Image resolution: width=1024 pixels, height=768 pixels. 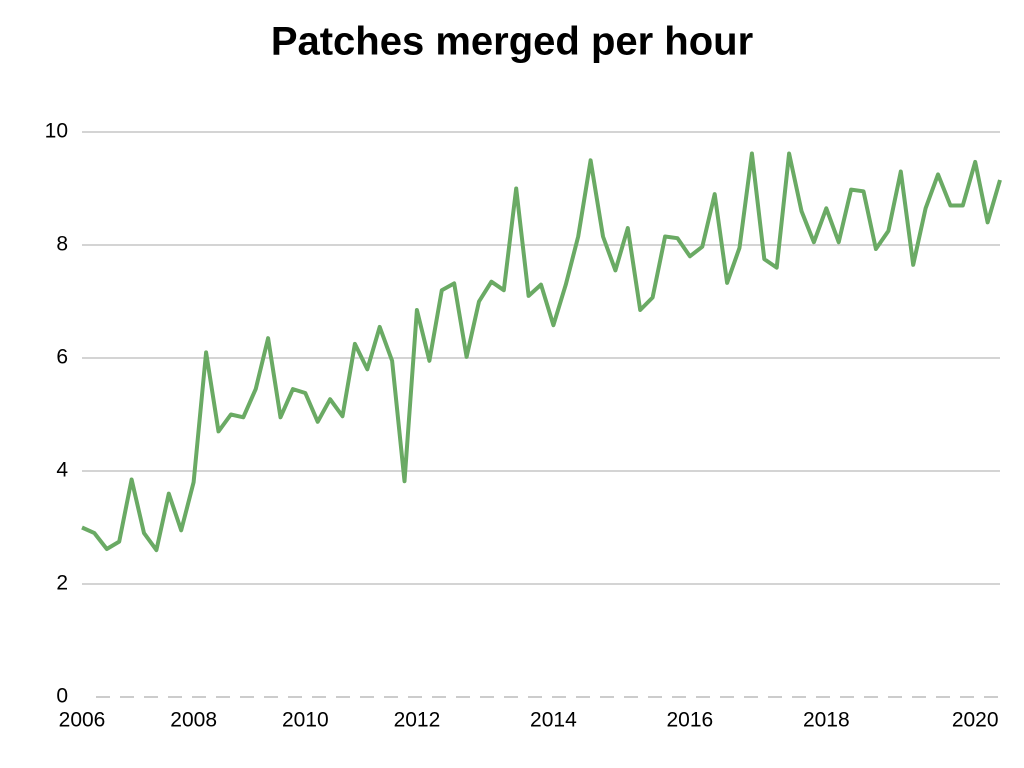 What do you see at coordinates (690, 720) in the screenshot?
I see `x-tick-label: 2016` at bounding box center [690, 720].